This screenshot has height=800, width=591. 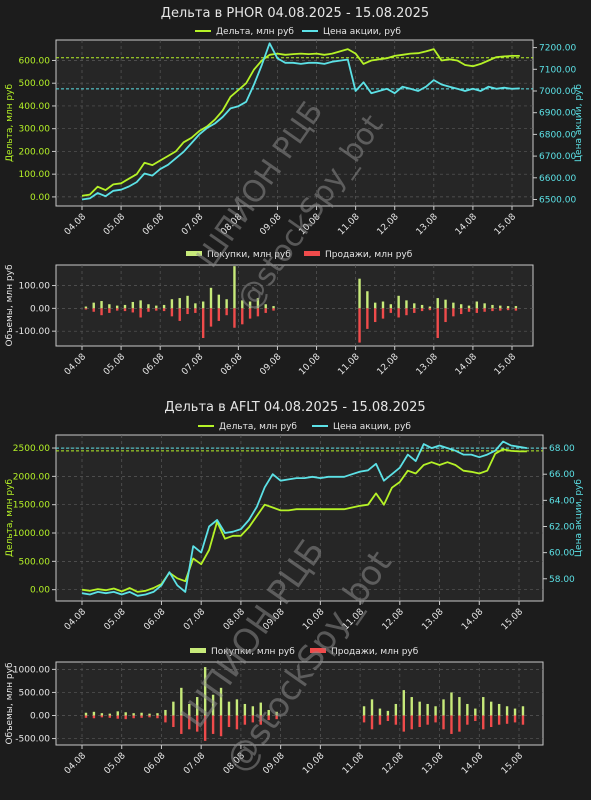 I want to click on y2-tick-label: 6600.00, so click(x=557, y=179).